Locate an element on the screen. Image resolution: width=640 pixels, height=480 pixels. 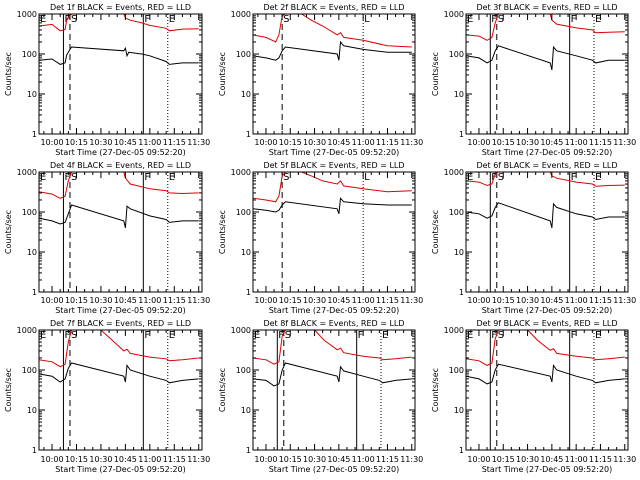
panel-title: Det 5f BLACK = Events, RED = LLD is located at coordinates (333, 165).